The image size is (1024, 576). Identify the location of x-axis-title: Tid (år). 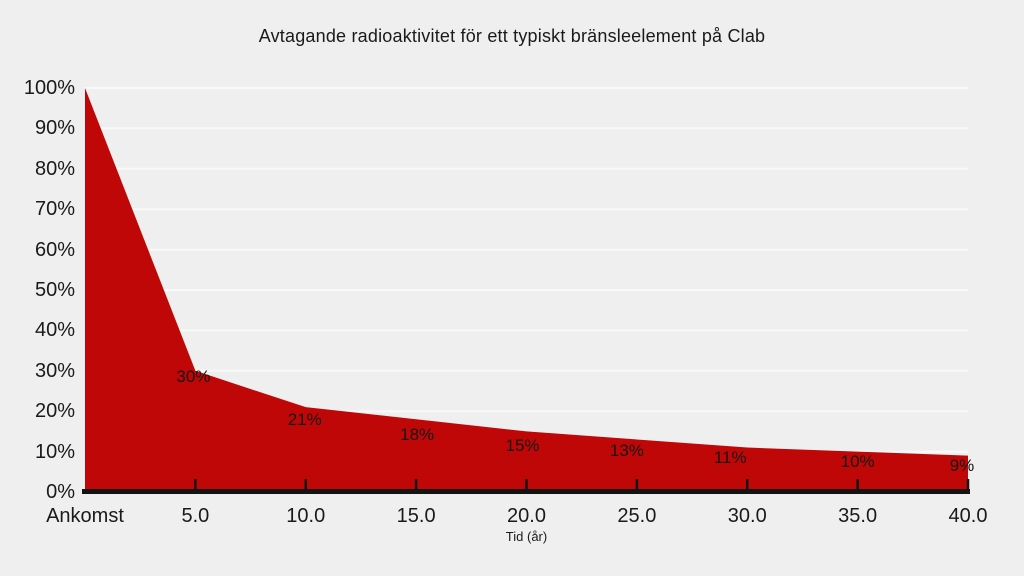
(526, 536).